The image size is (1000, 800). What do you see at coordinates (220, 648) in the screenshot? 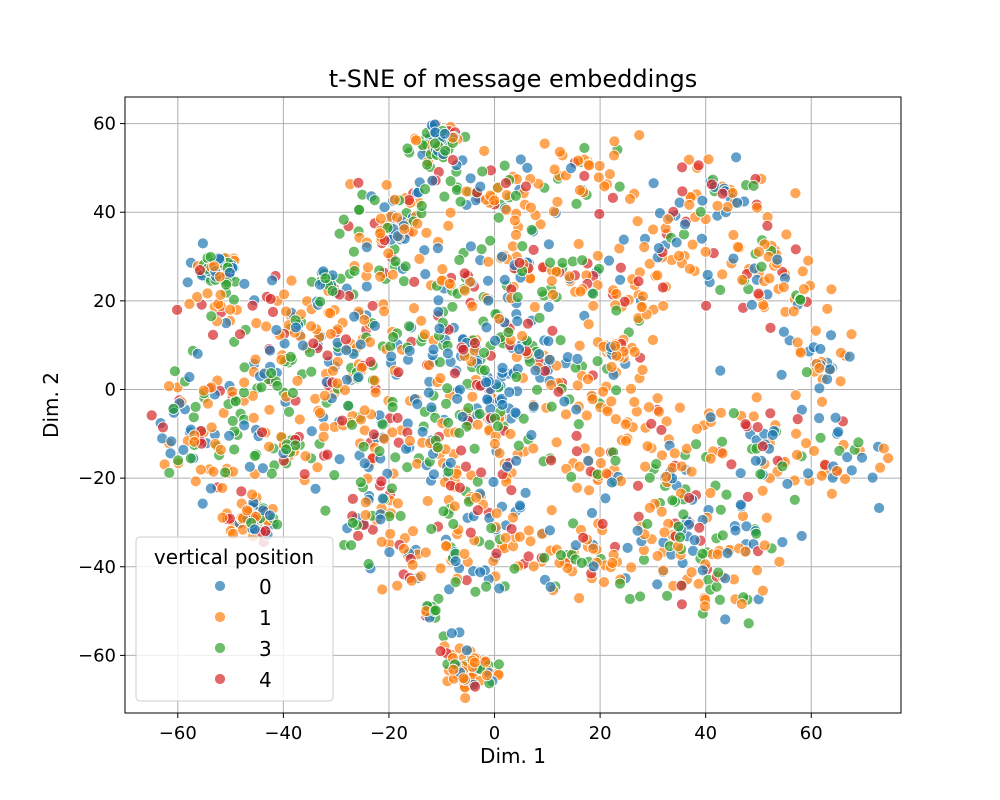
I see `legend-marker` at bounding box center [220, 648].